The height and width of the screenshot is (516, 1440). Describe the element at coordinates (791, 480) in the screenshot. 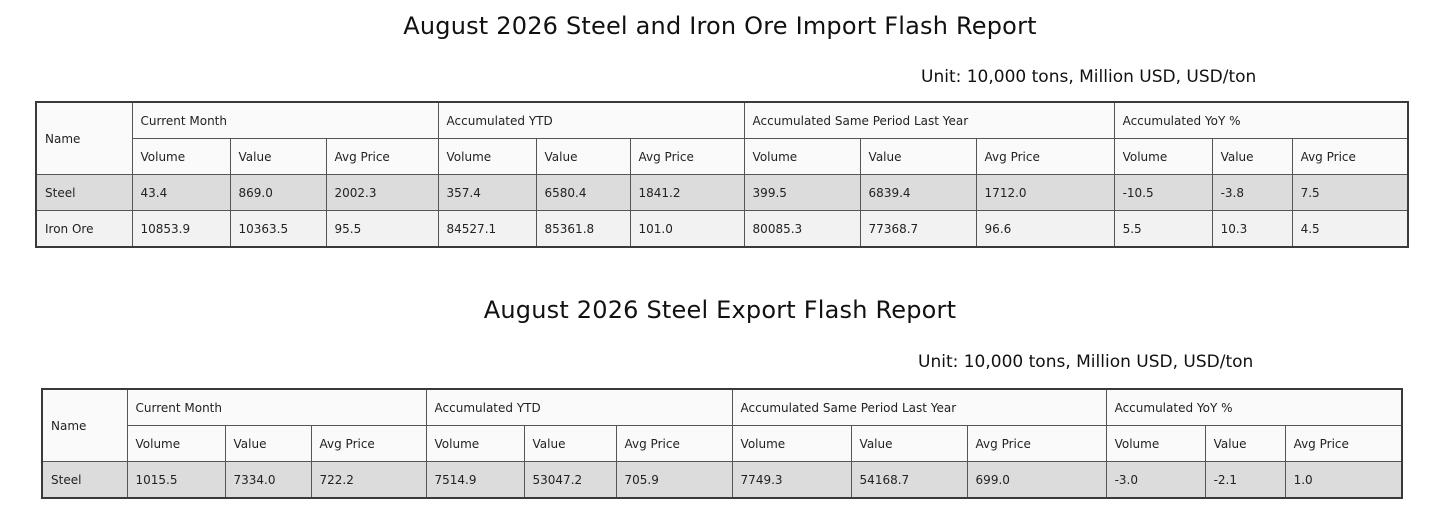

I see `cell: 7749.3` at that location.